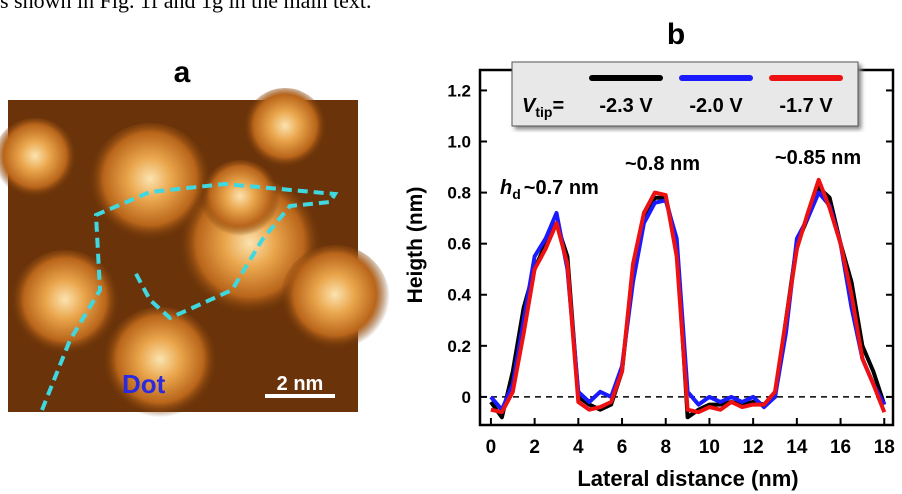 The height and width of the screenshot is (494, 902). Describe the element at coordinates (626, 106) in the screenshot. I see `legend-label: -2.3 V` at that location.